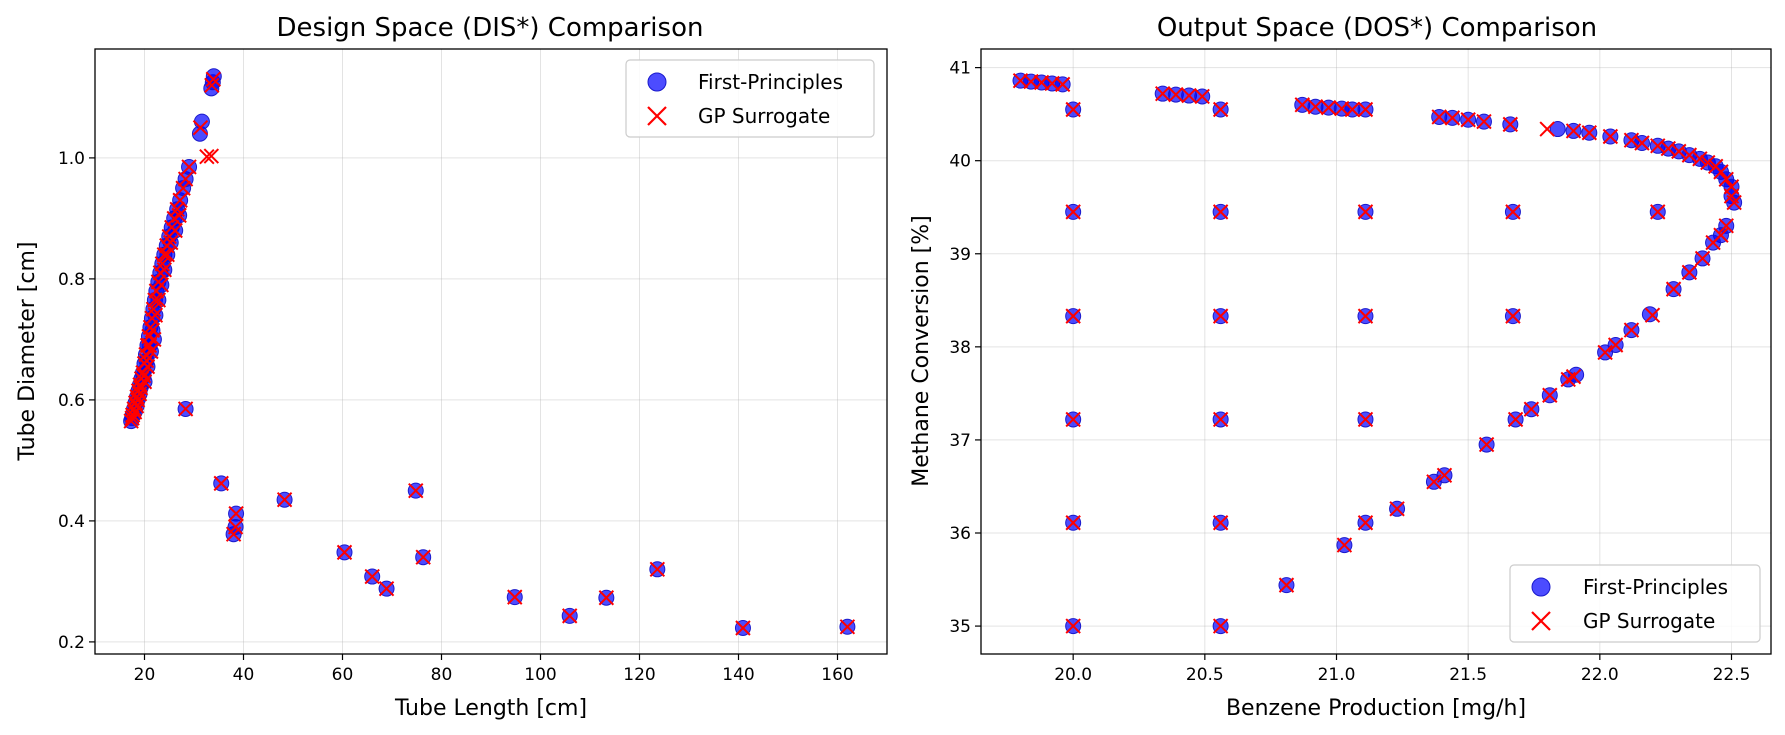 The width and height of the screenshot is (1785, 735). What do you see at coordinates (244, 675) in the screenshot?
I see `x-tick-label: 40` at bounding box center [244, 675].